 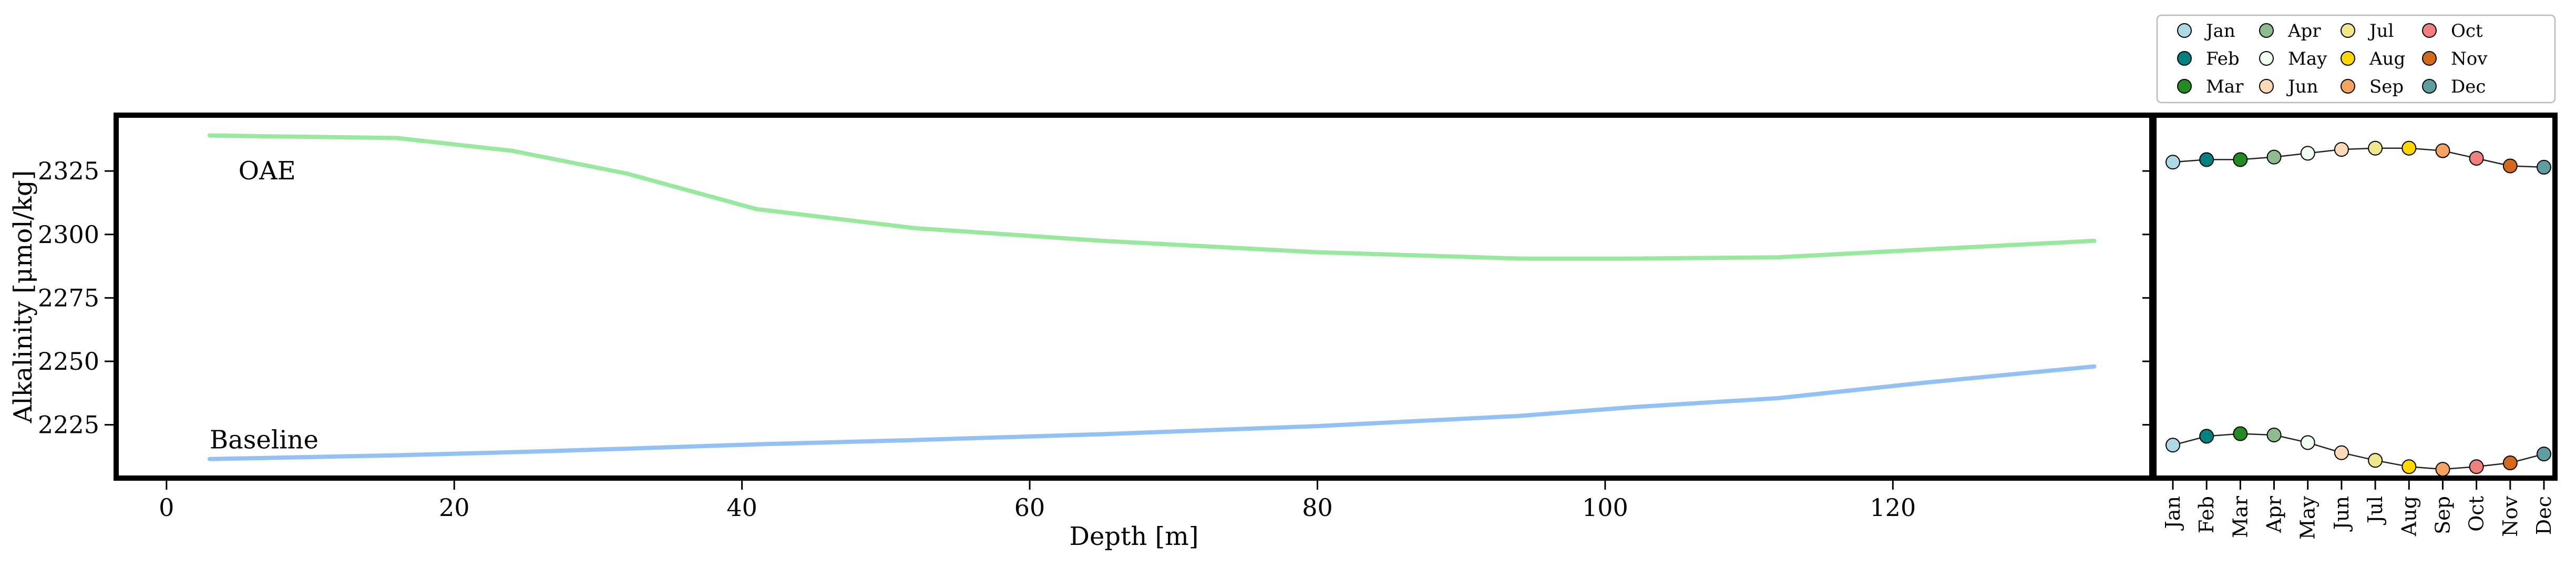 I want to click on legend-label-jan: Jan, so click(x=2219, y=31).